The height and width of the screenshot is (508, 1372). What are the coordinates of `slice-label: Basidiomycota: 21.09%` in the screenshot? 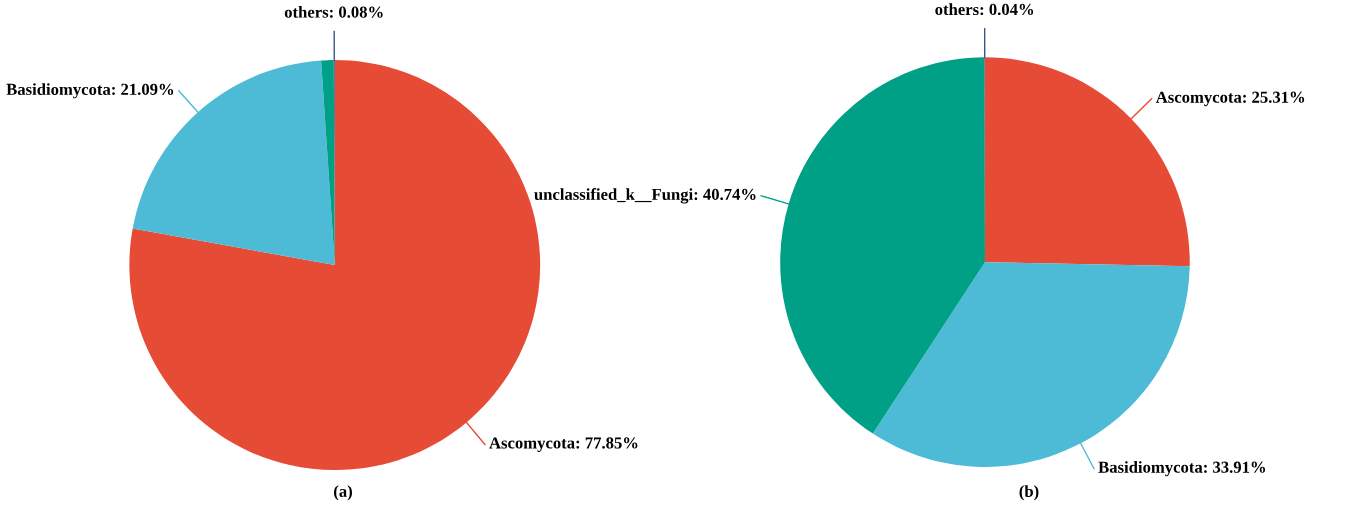 It's located at (90, 91).